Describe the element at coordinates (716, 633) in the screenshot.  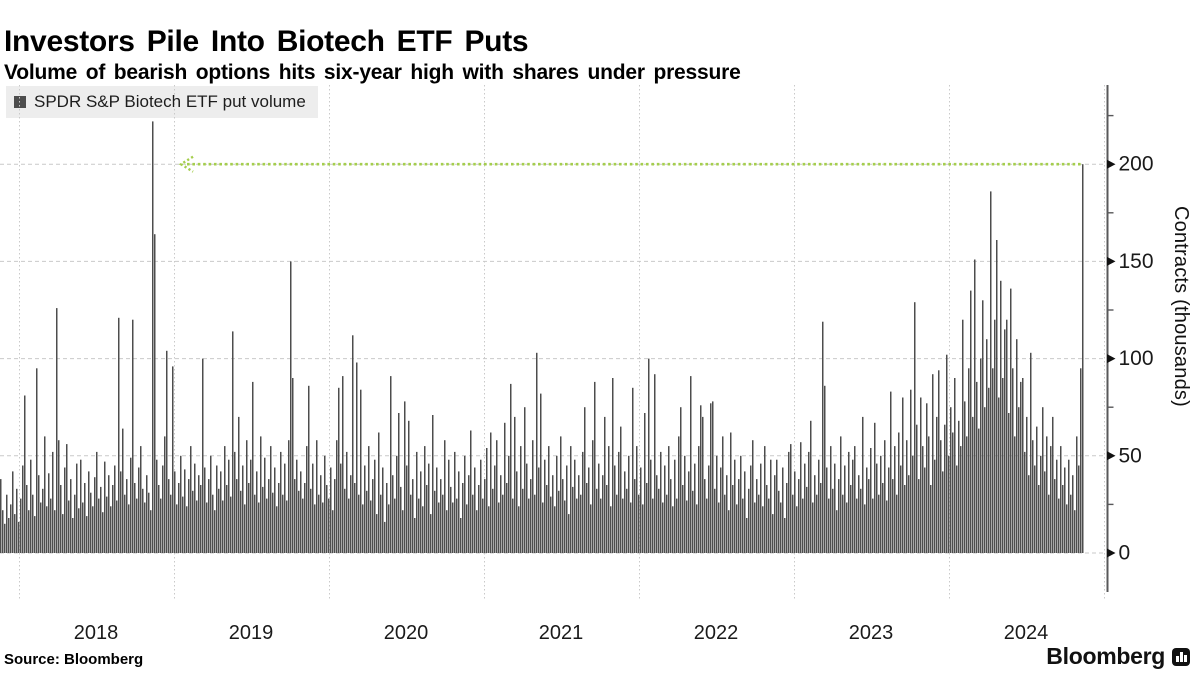
I see `x-axis-year-label: 2022` at that location.